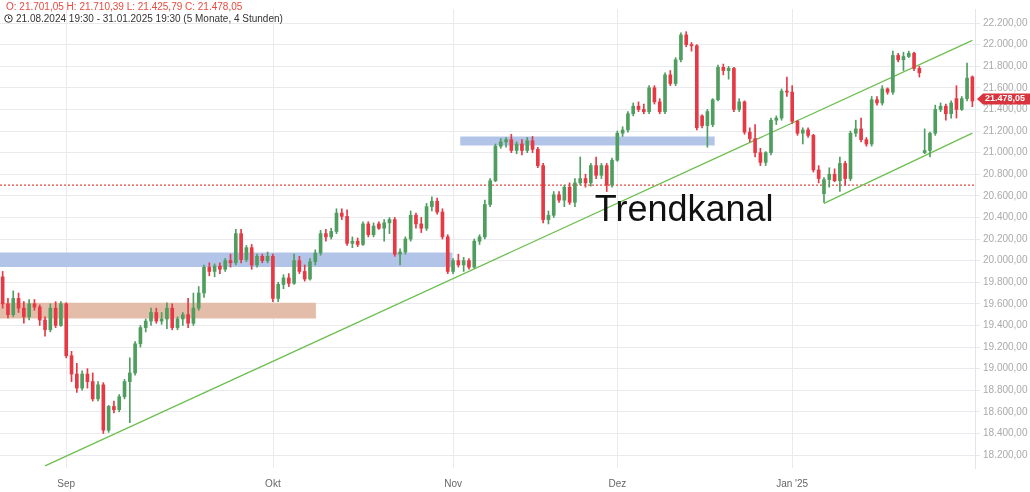  I want to click on y-tick-label: 21.800,00, so click(1005, 65).